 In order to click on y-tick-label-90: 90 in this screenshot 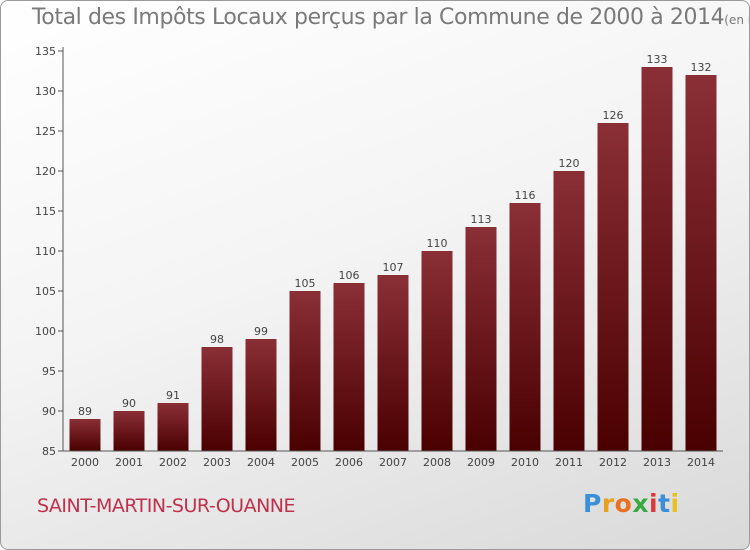, I will do `click(49, 411)`.